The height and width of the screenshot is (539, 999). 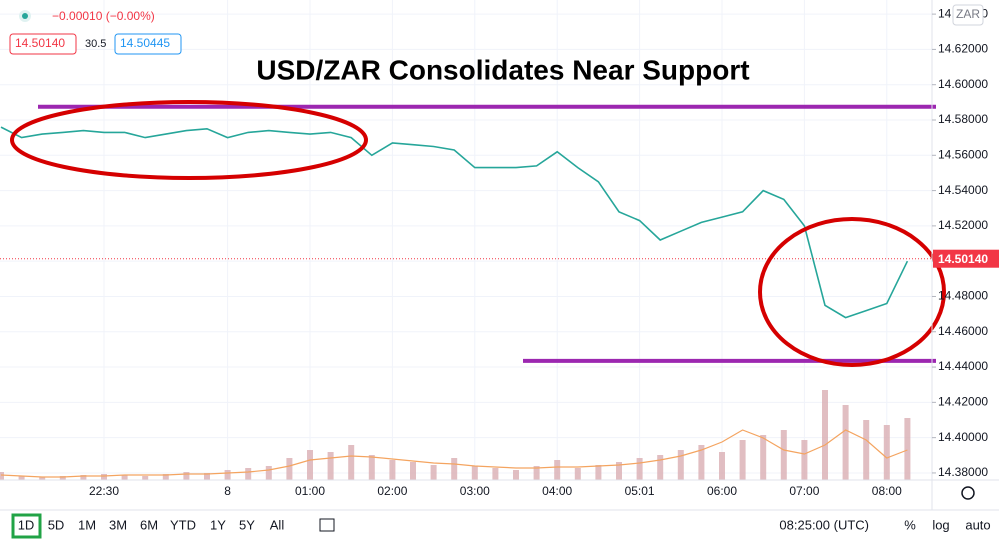 I want to click on clock: 08:25:00 (UTC), so click(x=824, y=524).